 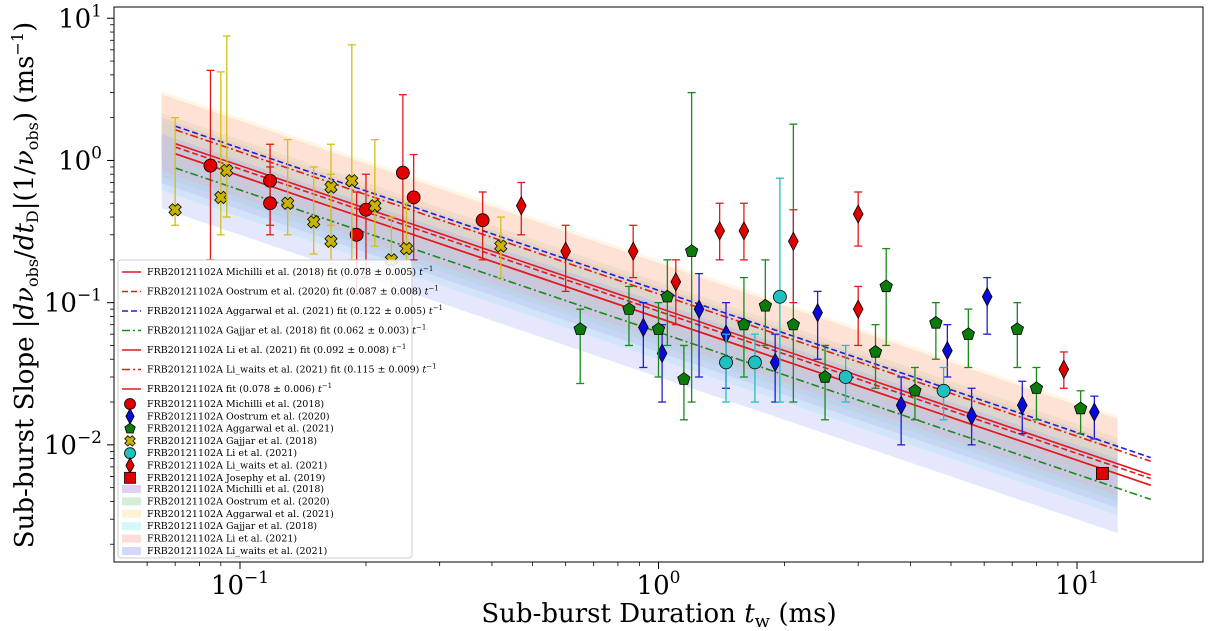 What do you see at coordinates (235, 489) in the screenshot?
I see `legend-band-label: FRB20121102A Michilli et al. (2018)` at bounding box center [235, 489].